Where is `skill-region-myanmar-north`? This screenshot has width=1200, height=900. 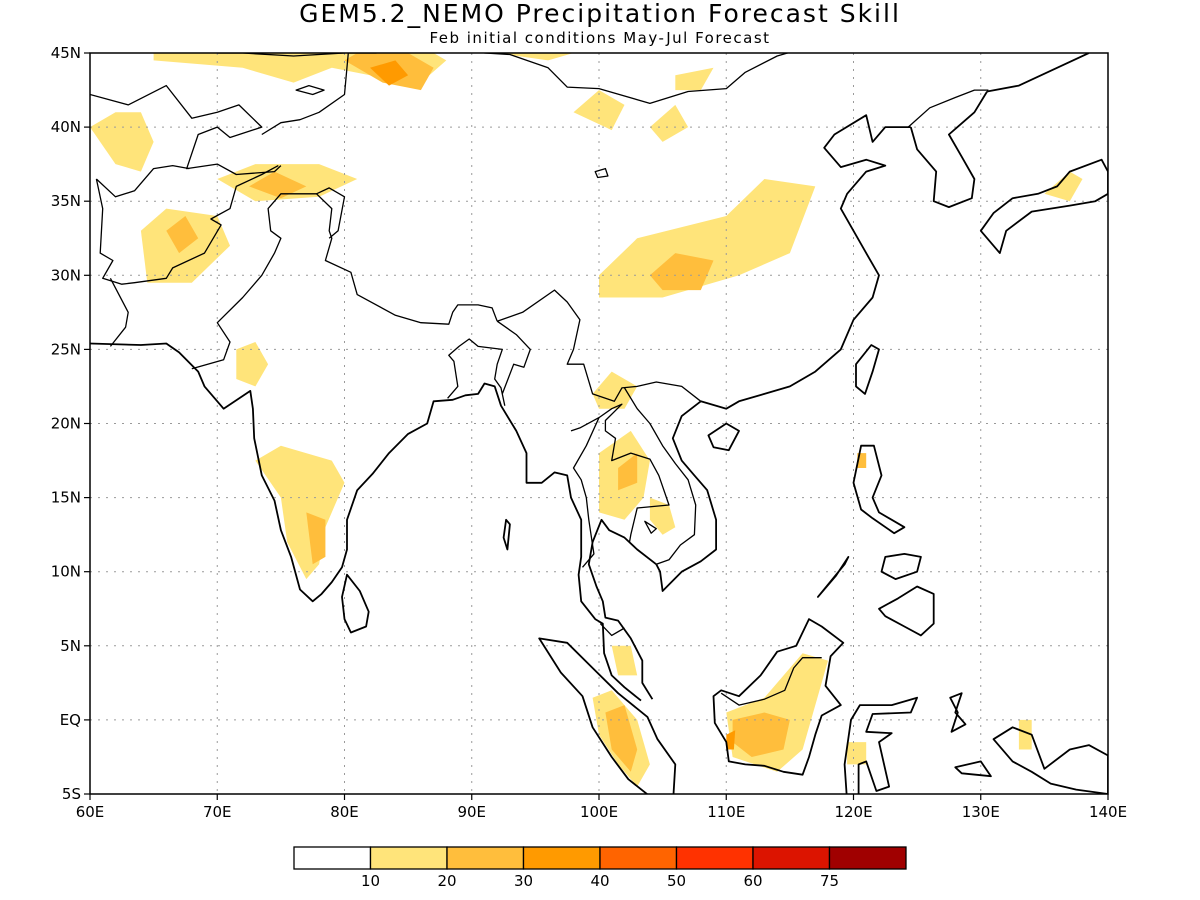 skill-region-myanmar-north is located at coordinates (615, 390).